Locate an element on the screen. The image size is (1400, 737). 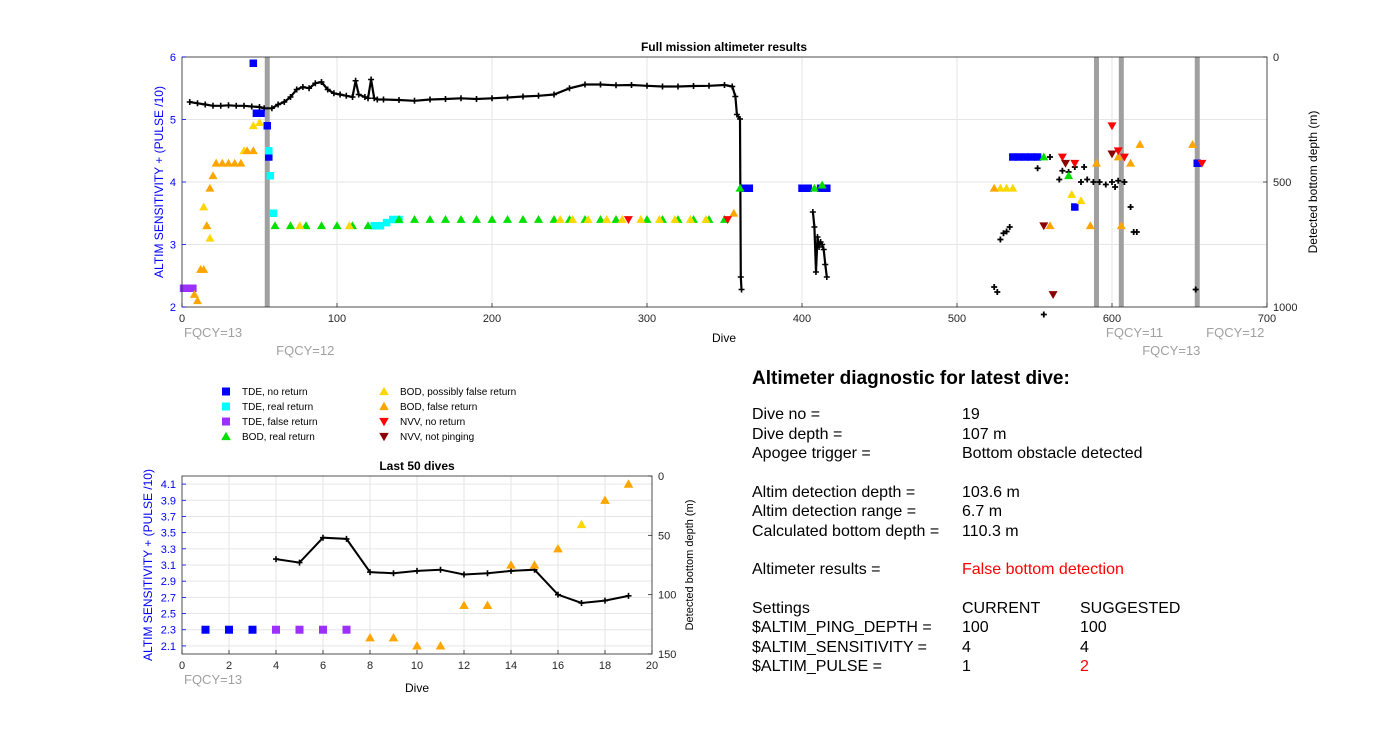
y-tick-label: 2.9 is located at coordinates (168, 582).